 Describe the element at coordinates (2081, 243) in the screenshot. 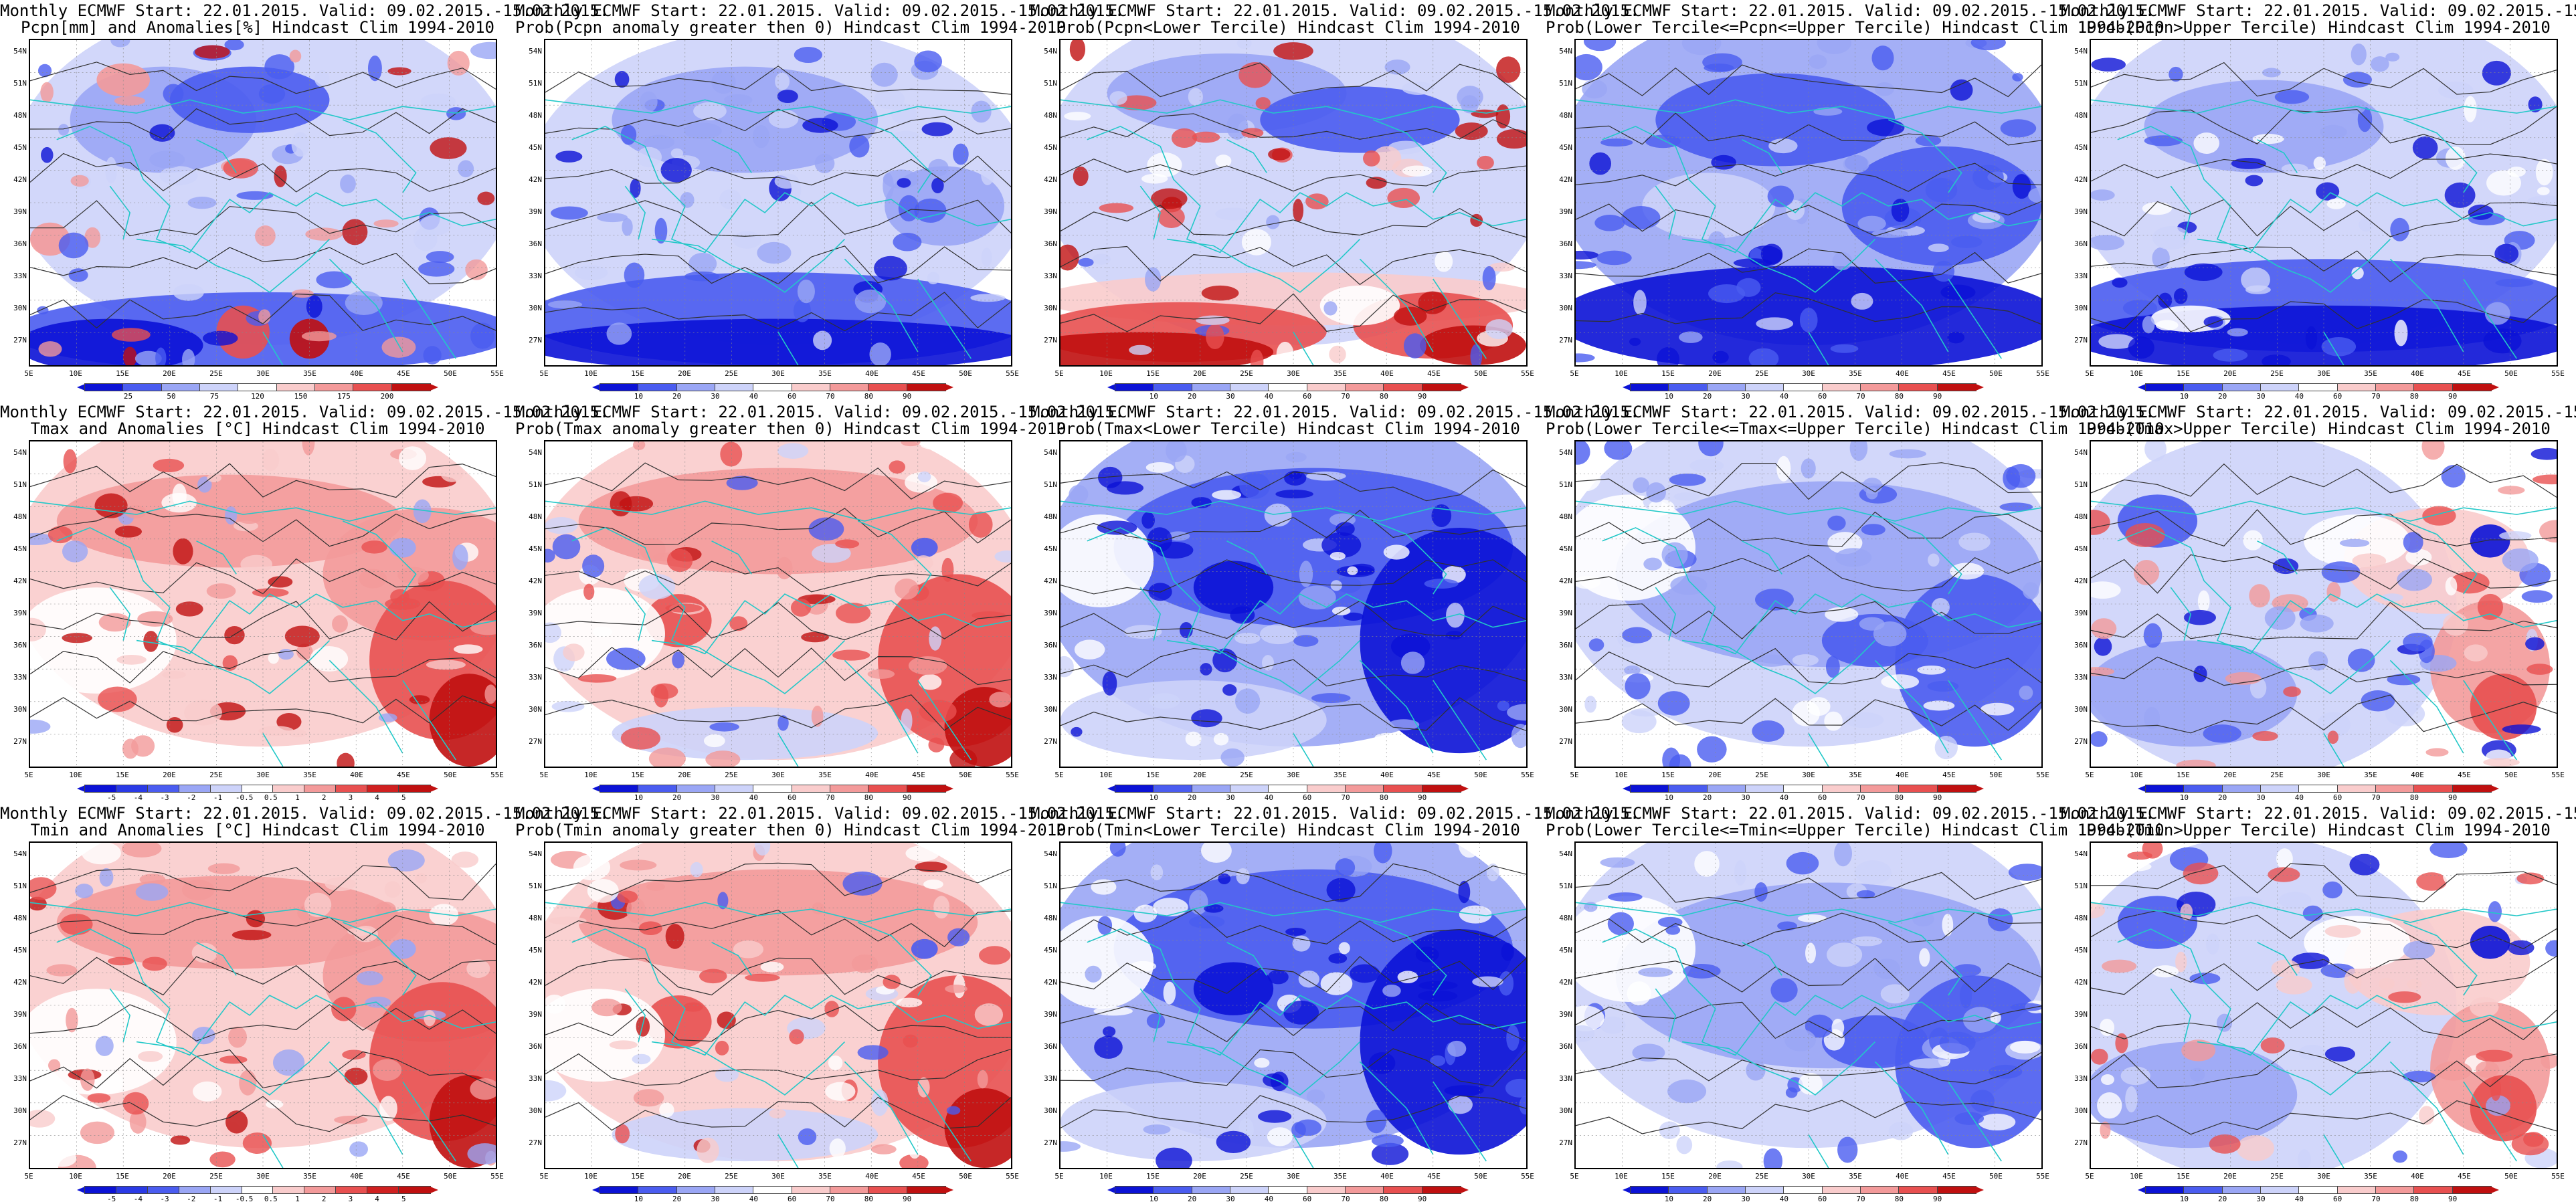

I see `lat-tick-label: 36N` at that location.